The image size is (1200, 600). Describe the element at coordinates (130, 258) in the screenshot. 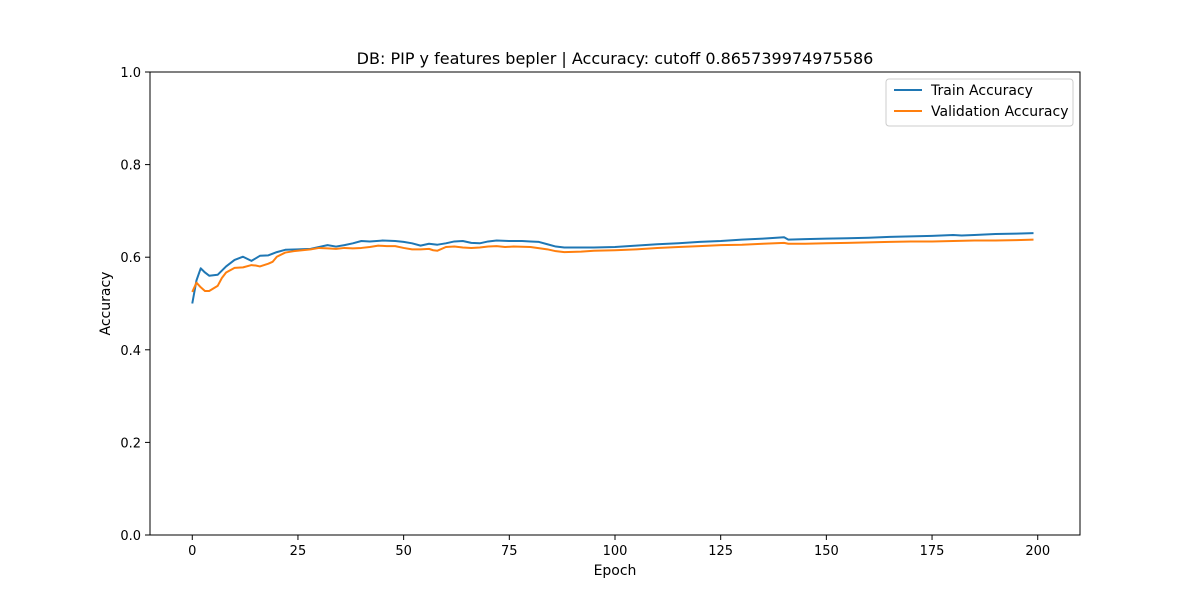

I see `y-tick-label: 0.6` at that location.